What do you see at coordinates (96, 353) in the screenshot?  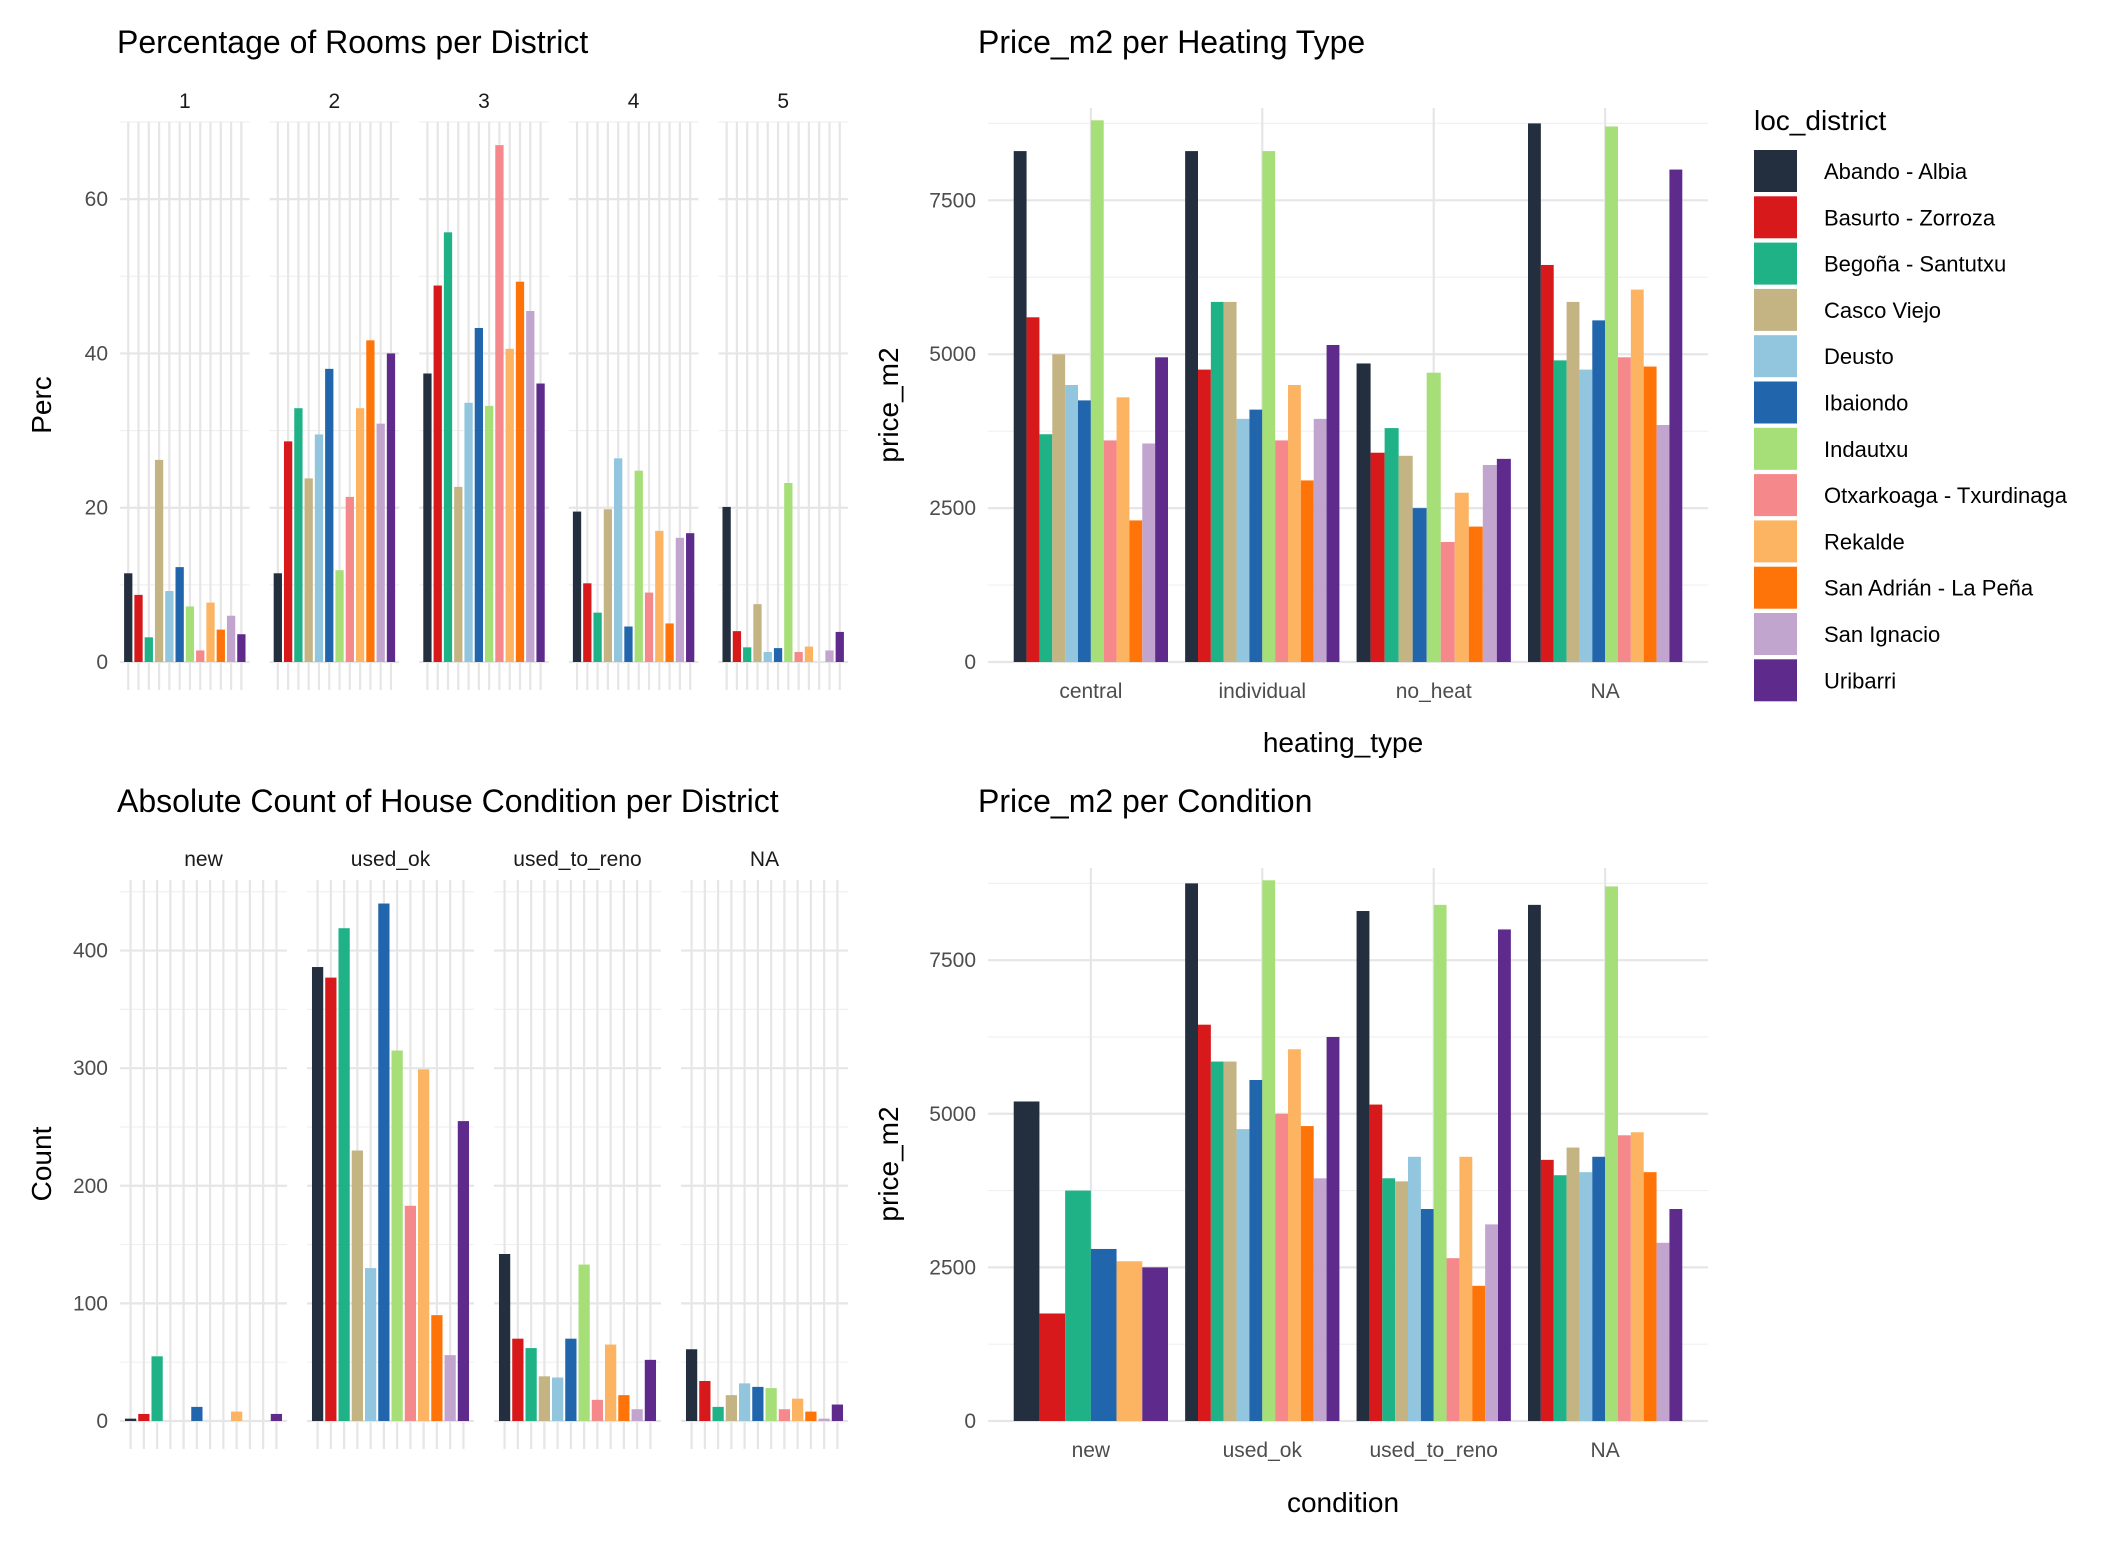 I see `y-tick-label: 40` at bounding box center [96, 353].